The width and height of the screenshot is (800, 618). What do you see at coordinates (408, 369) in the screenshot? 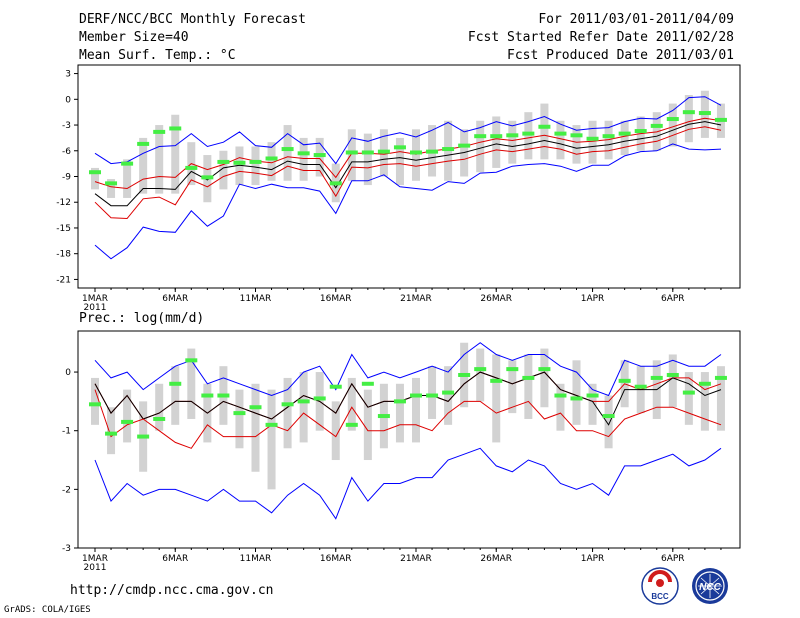
I see `prec-series-max-line` at bounding box center [408, 369].